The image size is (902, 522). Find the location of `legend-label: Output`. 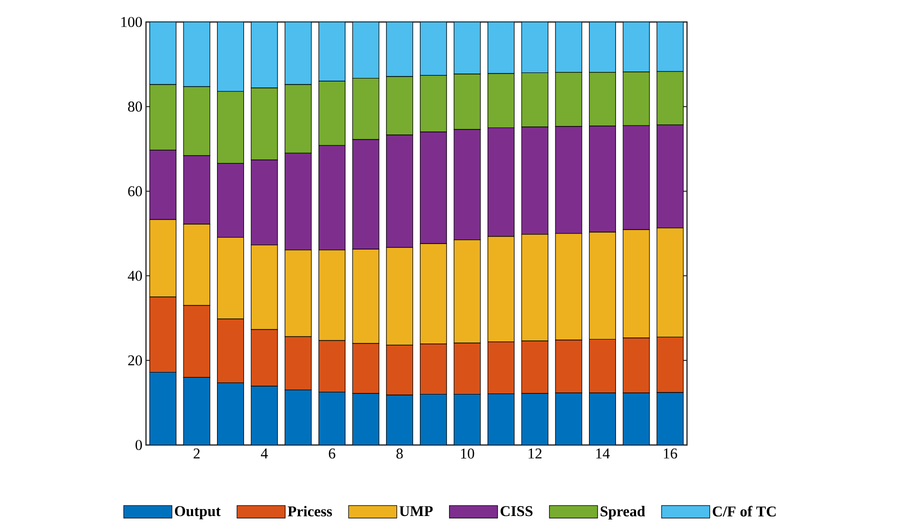

legend-label: Output is located at coordinates (197, 513).